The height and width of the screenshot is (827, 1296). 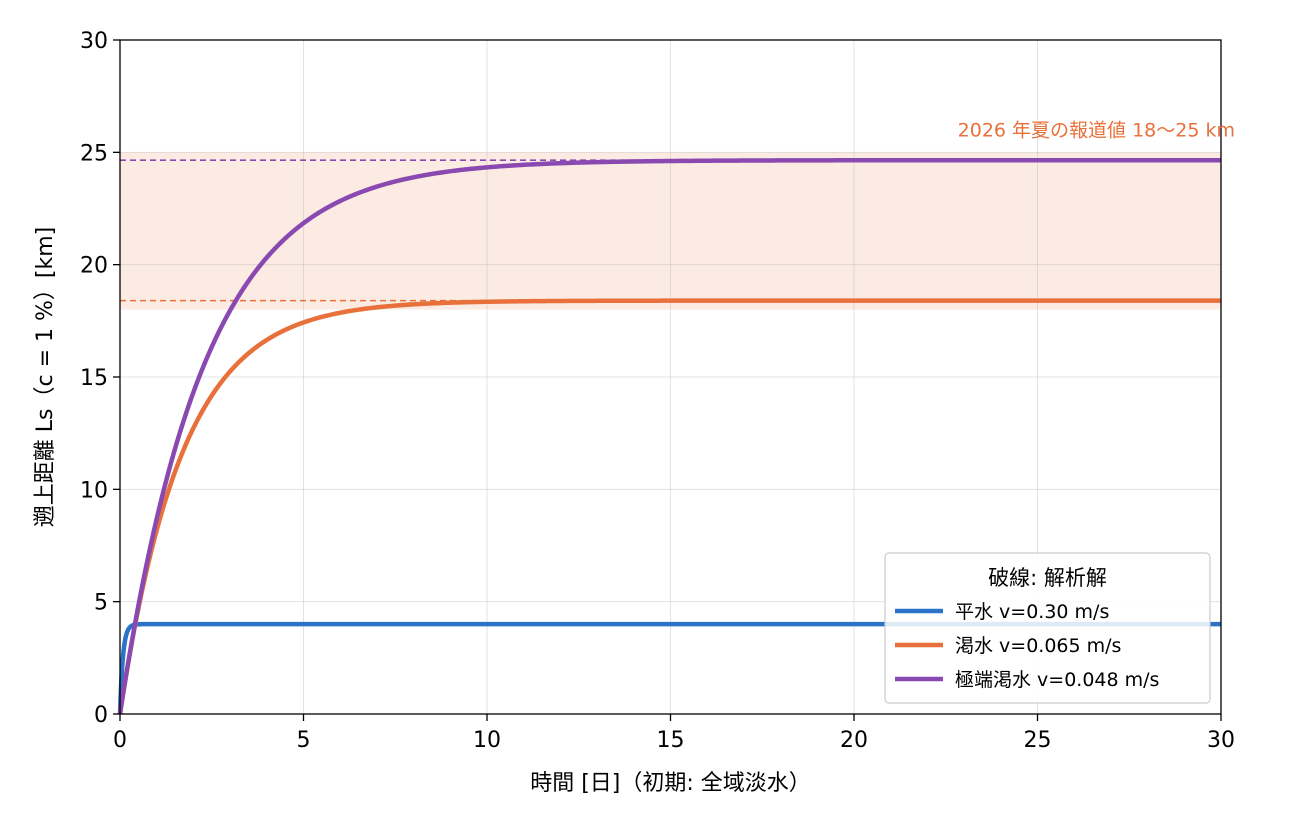 What do you see at coordinates (101, 603) in the screenshot?
I see `y-tick-label: 5` at bounding box center [101, 603].